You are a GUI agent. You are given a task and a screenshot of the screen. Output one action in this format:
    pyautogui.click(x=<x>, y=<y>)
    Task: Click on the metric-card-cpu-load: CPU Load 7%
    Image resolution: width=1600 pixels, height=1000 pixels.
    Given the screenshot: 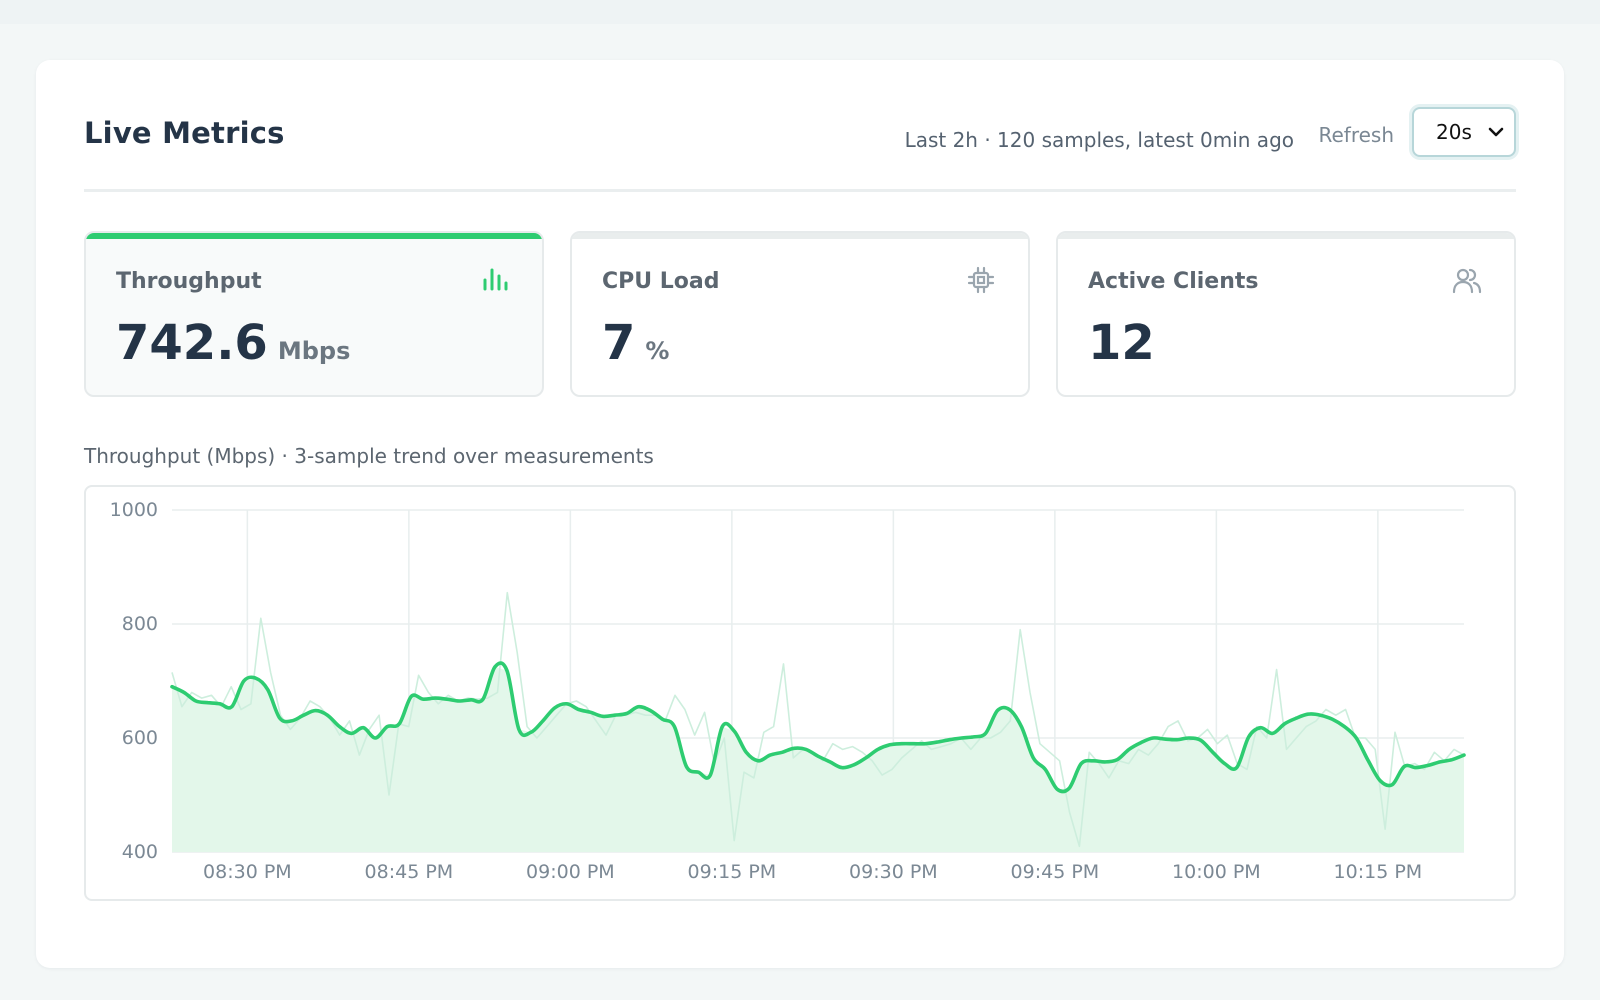 What is the action you would take?
    pyautogui.click(x=800, y=314)
    